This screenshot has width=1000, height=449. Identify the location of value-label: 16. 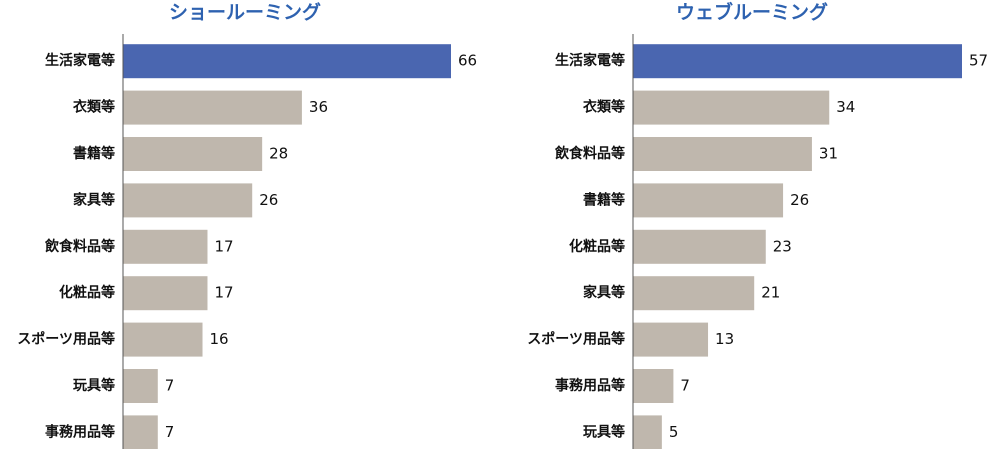
(219, 339).